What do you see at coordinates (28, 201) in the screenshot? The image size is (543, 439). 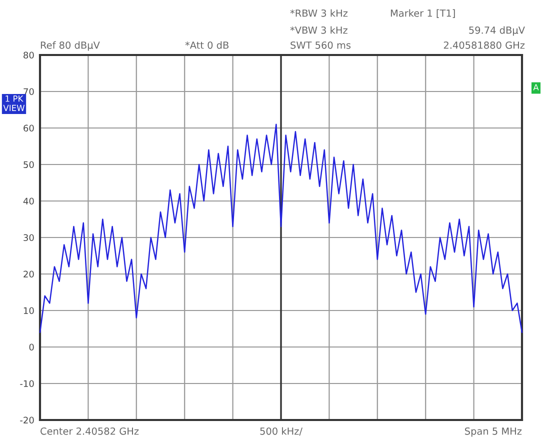 I see `y-tick-label: 40` at bounding box center [28, 201].